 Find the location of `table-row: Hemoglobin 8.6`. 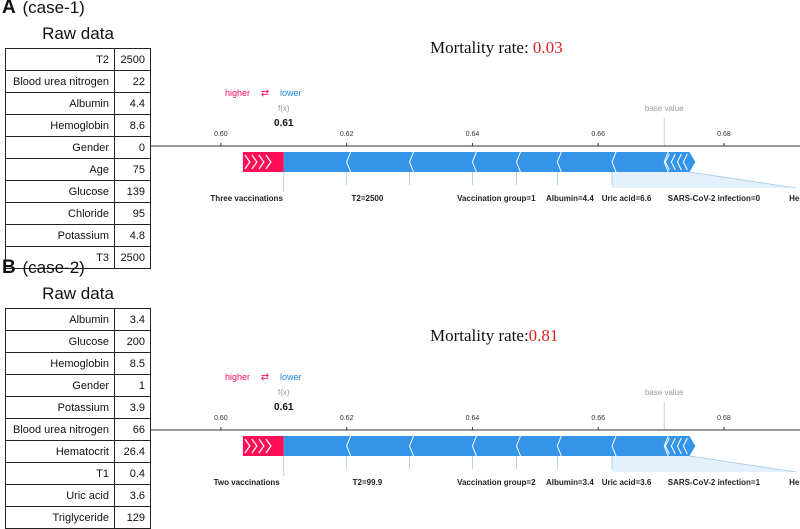

table-row: Hemoglobin 8.6 is located at coordinates (78, 125).